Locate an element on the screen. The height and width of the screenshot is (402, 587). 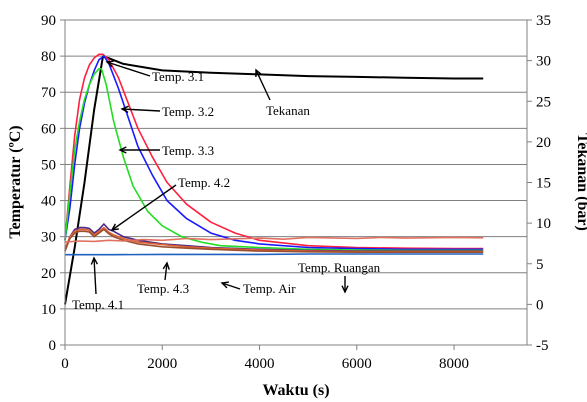
y-tick-label: 70 is located at coordinates (48, 93).